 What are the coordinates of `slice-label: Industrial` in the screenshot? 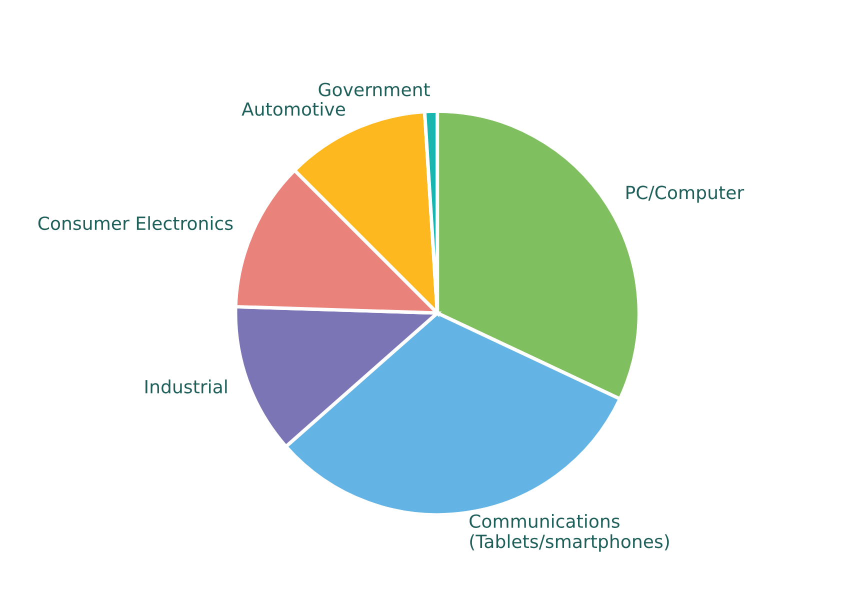 It's located at (186, 387).